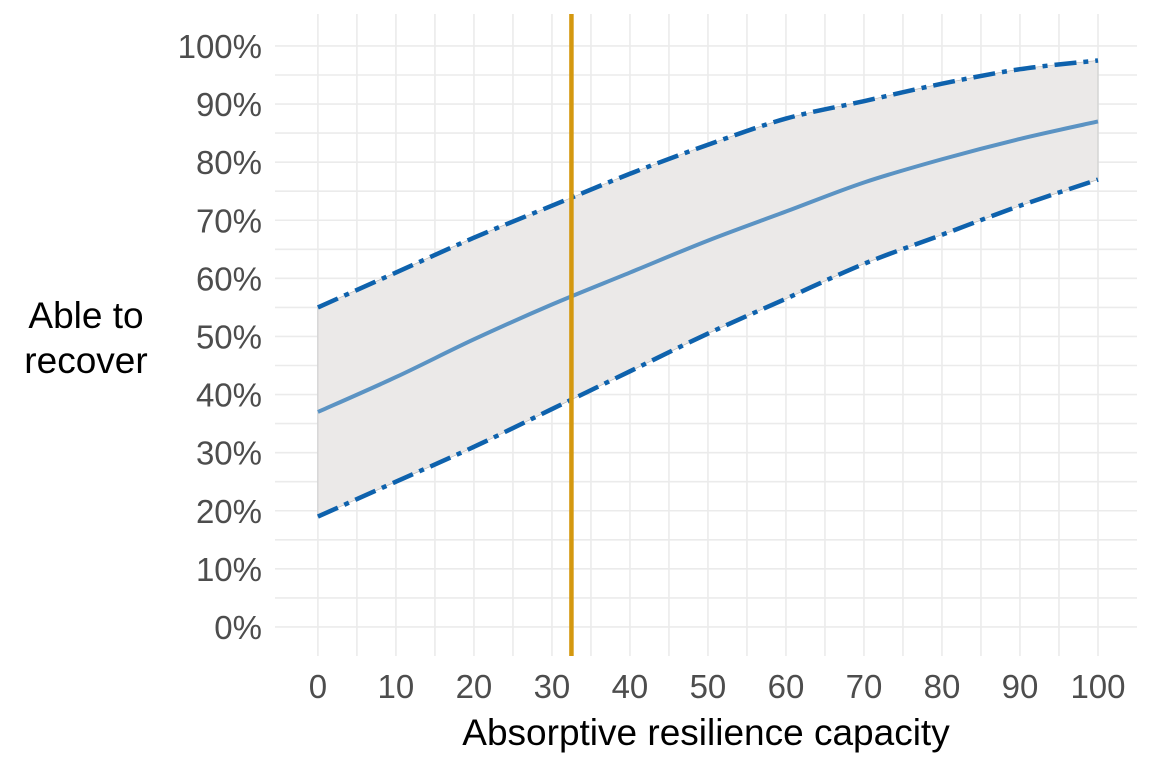  Describe the element at coordinates (1097, 686) in the screenshot. I see `x-tick-label: 100` at that location.